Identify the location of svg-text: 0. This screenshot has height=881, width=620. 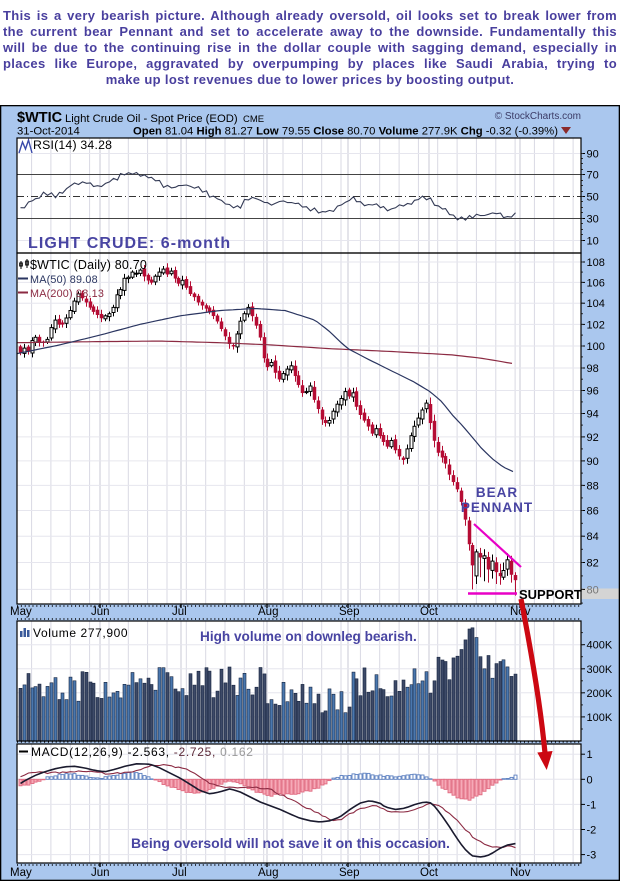
(590, 780).